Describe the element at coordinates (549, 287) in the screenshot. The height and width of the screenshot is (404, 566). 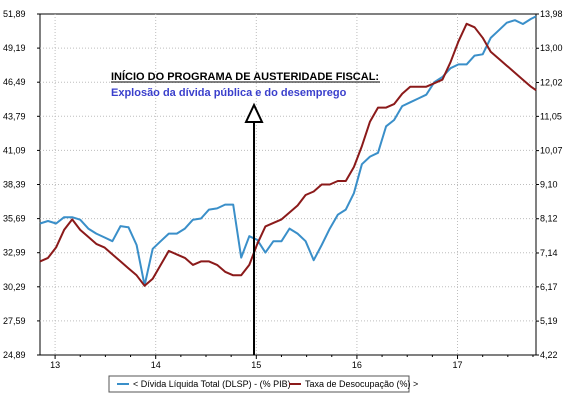
I see `right-tick-label: 6,17` at that location.